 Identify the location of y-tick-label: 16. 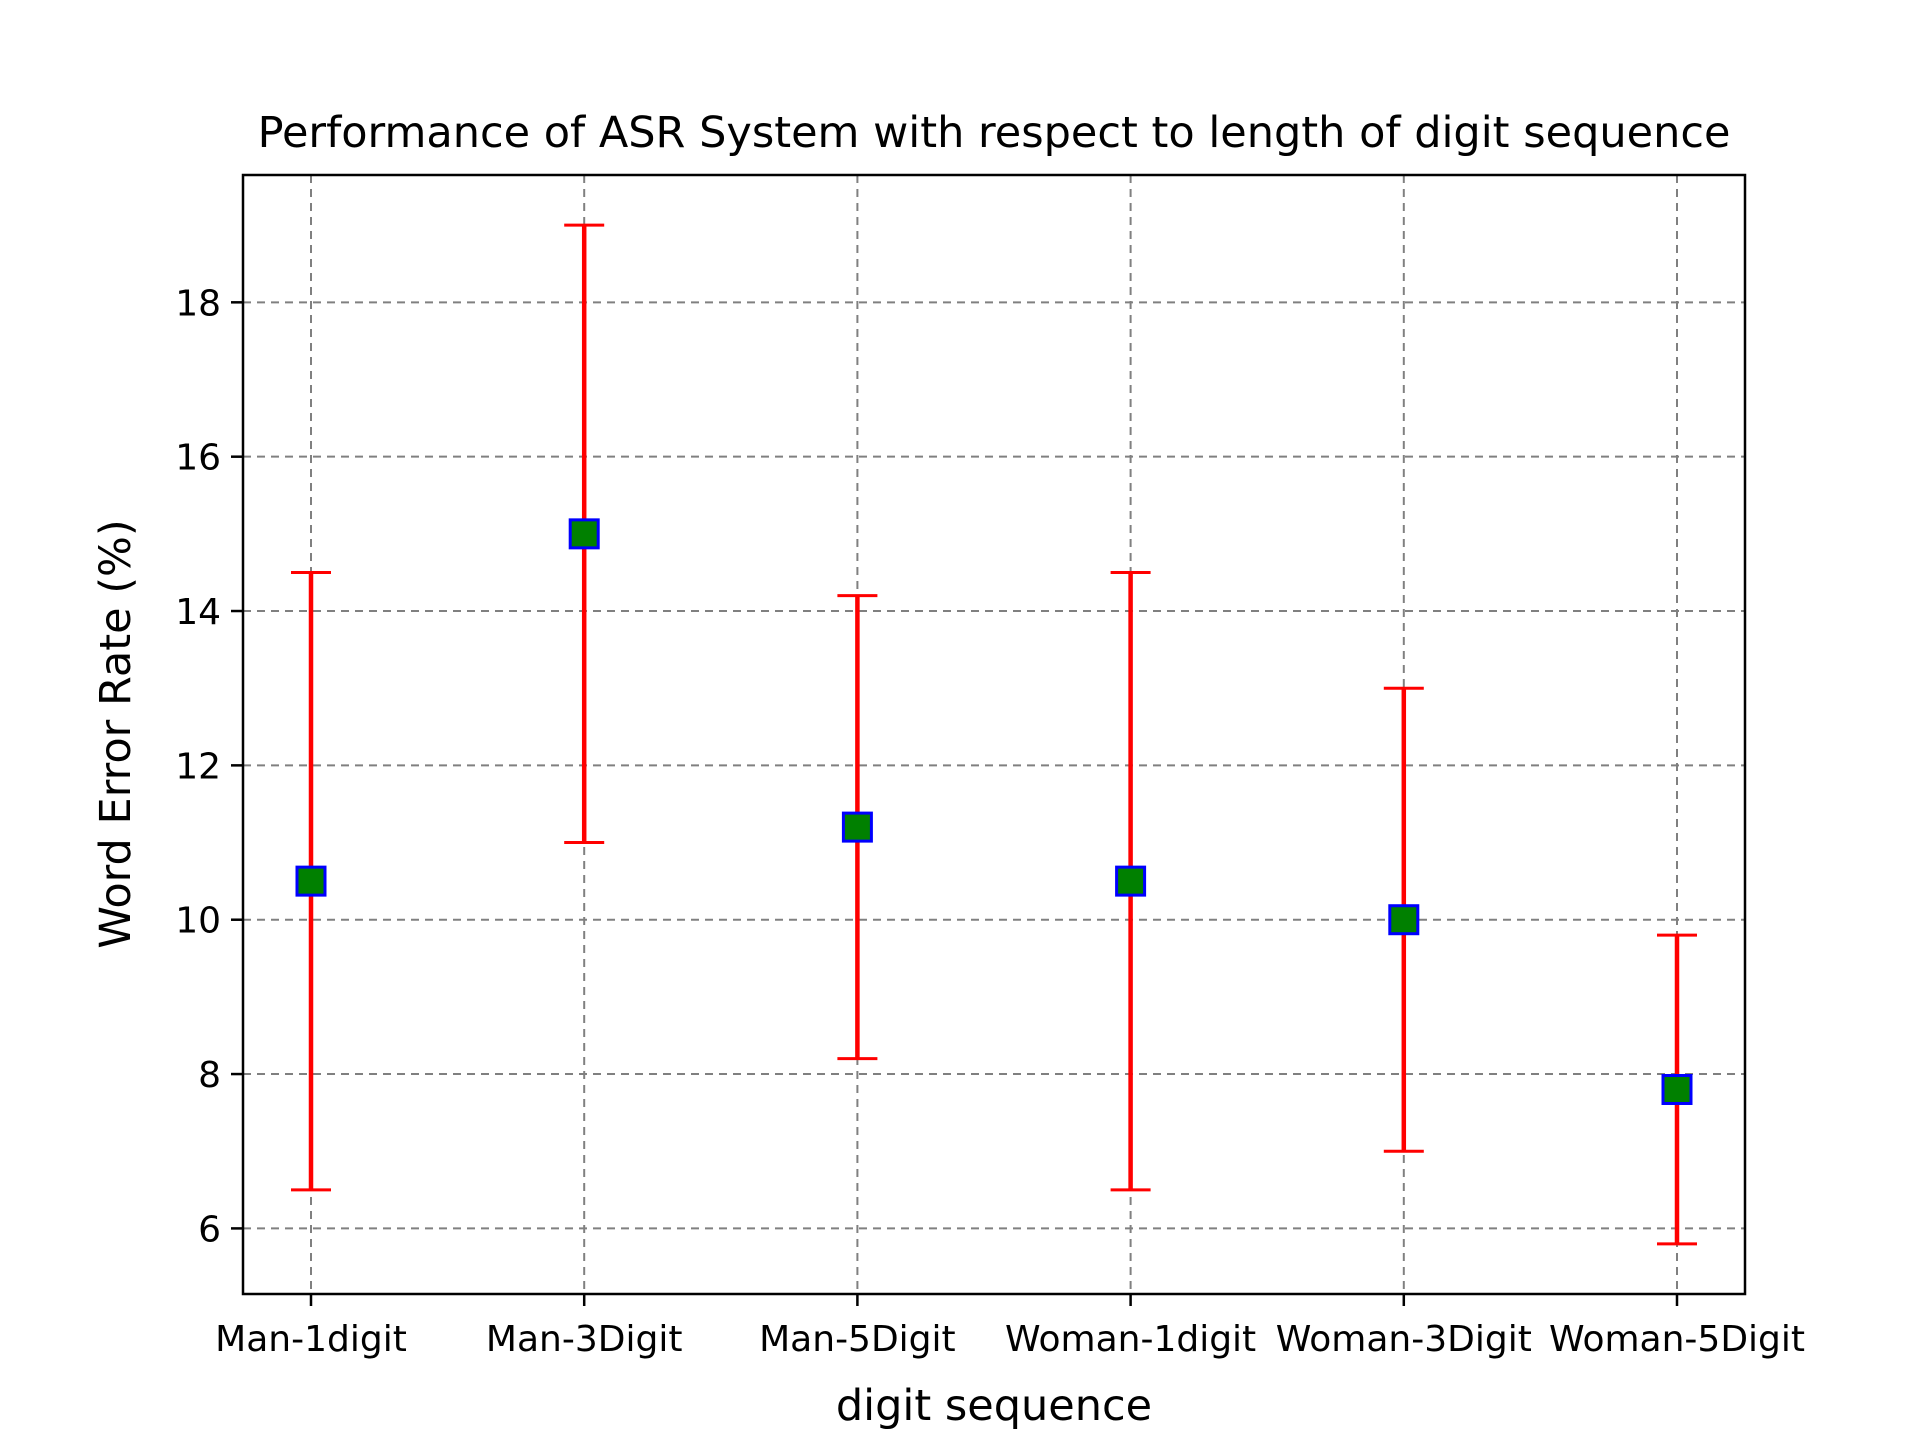
(198, 458).